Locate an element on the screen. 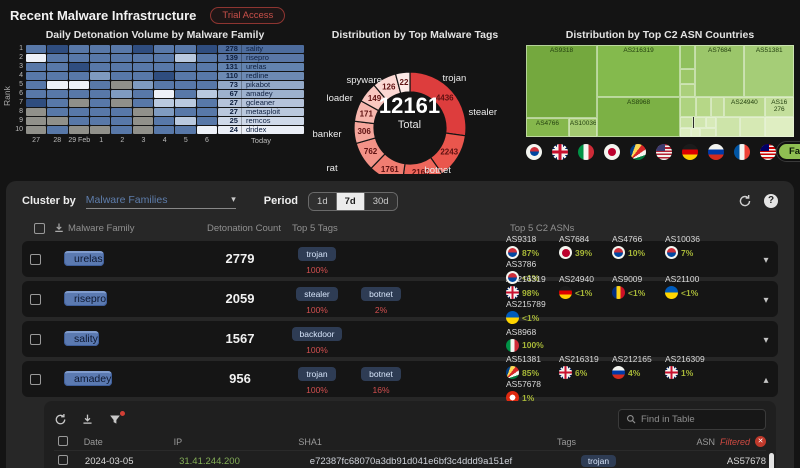  treemap-cell-AS216319: AS216319 is located at coordinates (639, 71).